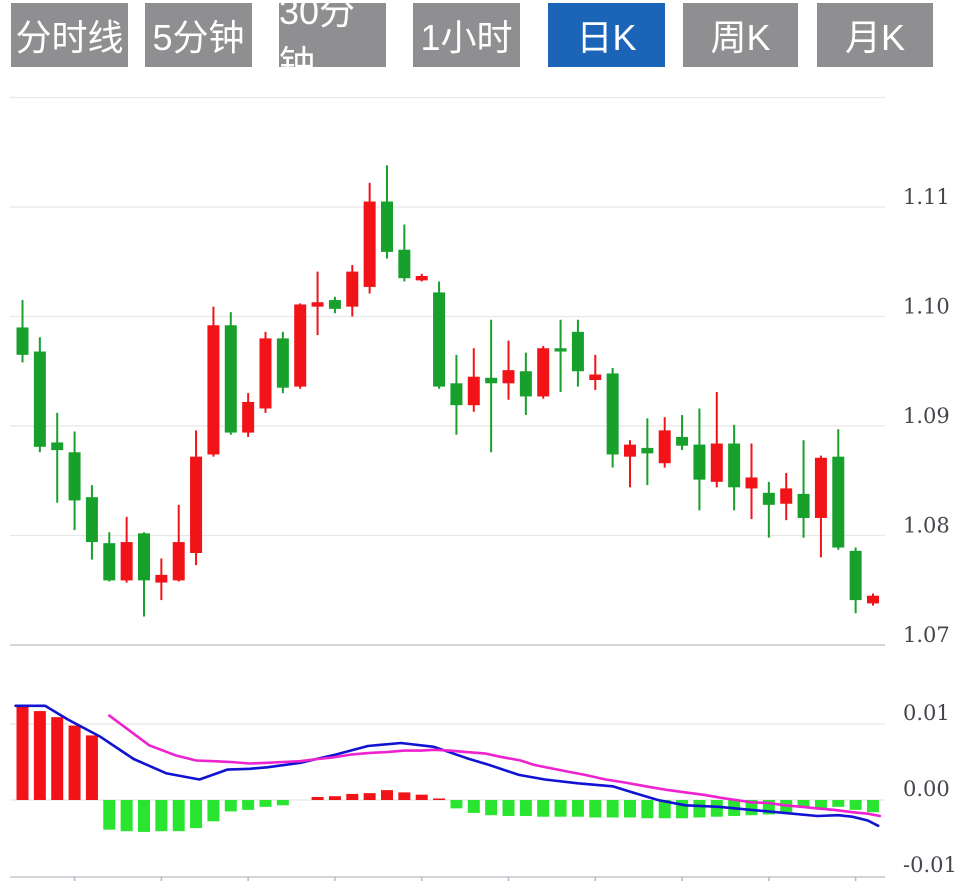 The height and width of the screenshot is (881, 975). What do you see at coordinates (317, 42) in the screenshot?
I see `tab-30min-label: 30分钟` at bounding box center [317, 42].